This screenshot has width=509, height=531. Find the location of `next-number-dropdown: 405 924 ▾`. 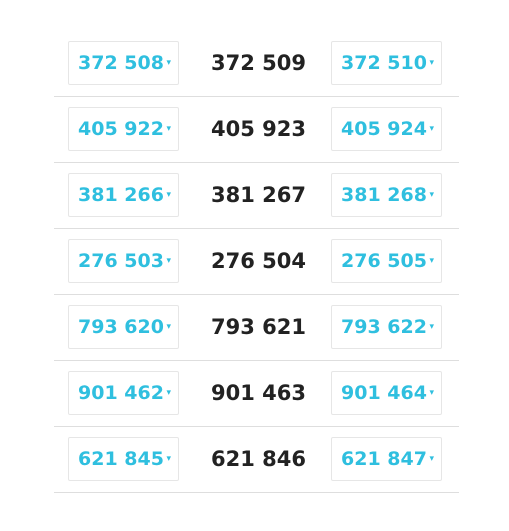

next-number-dropdown: 405 924 ▾ is located at coordinates (386, 129).